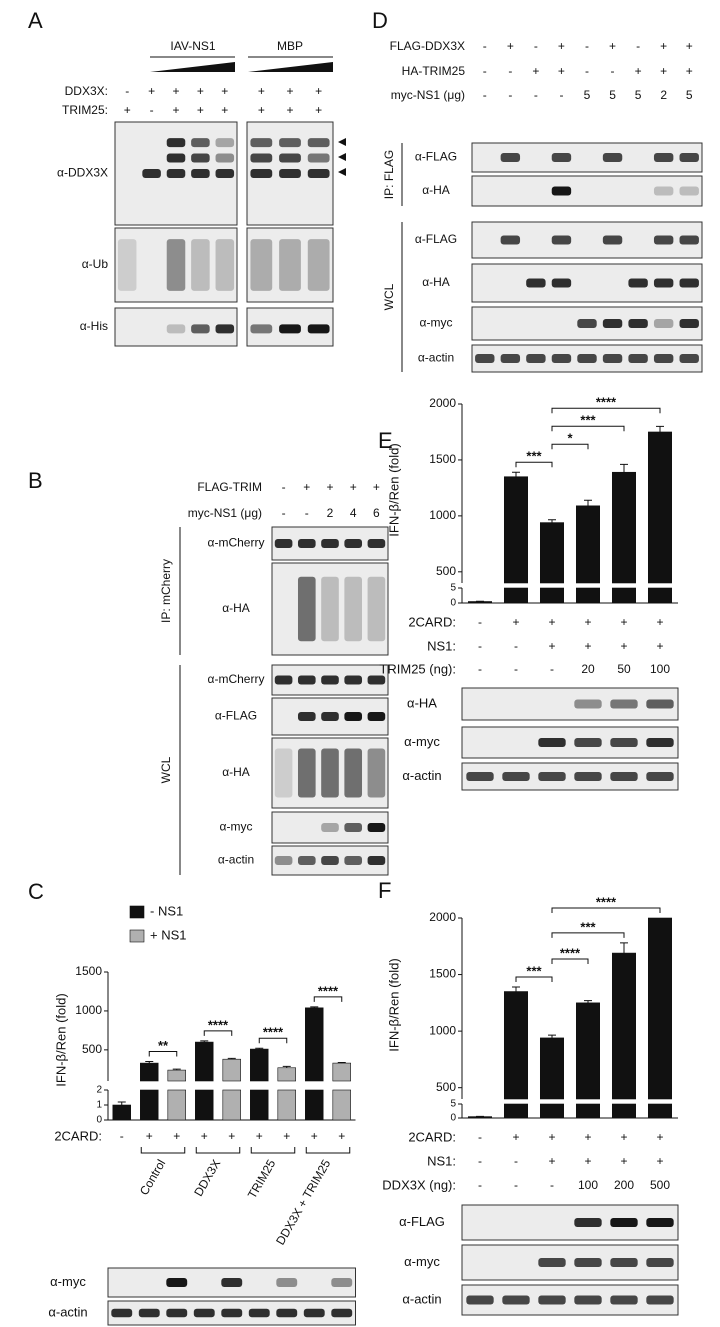 This screenshot has height=1327, width=720. Describe the element at coordinates (99, 1105) in the screenshot. I see `y-tick-label: 1` at that location.